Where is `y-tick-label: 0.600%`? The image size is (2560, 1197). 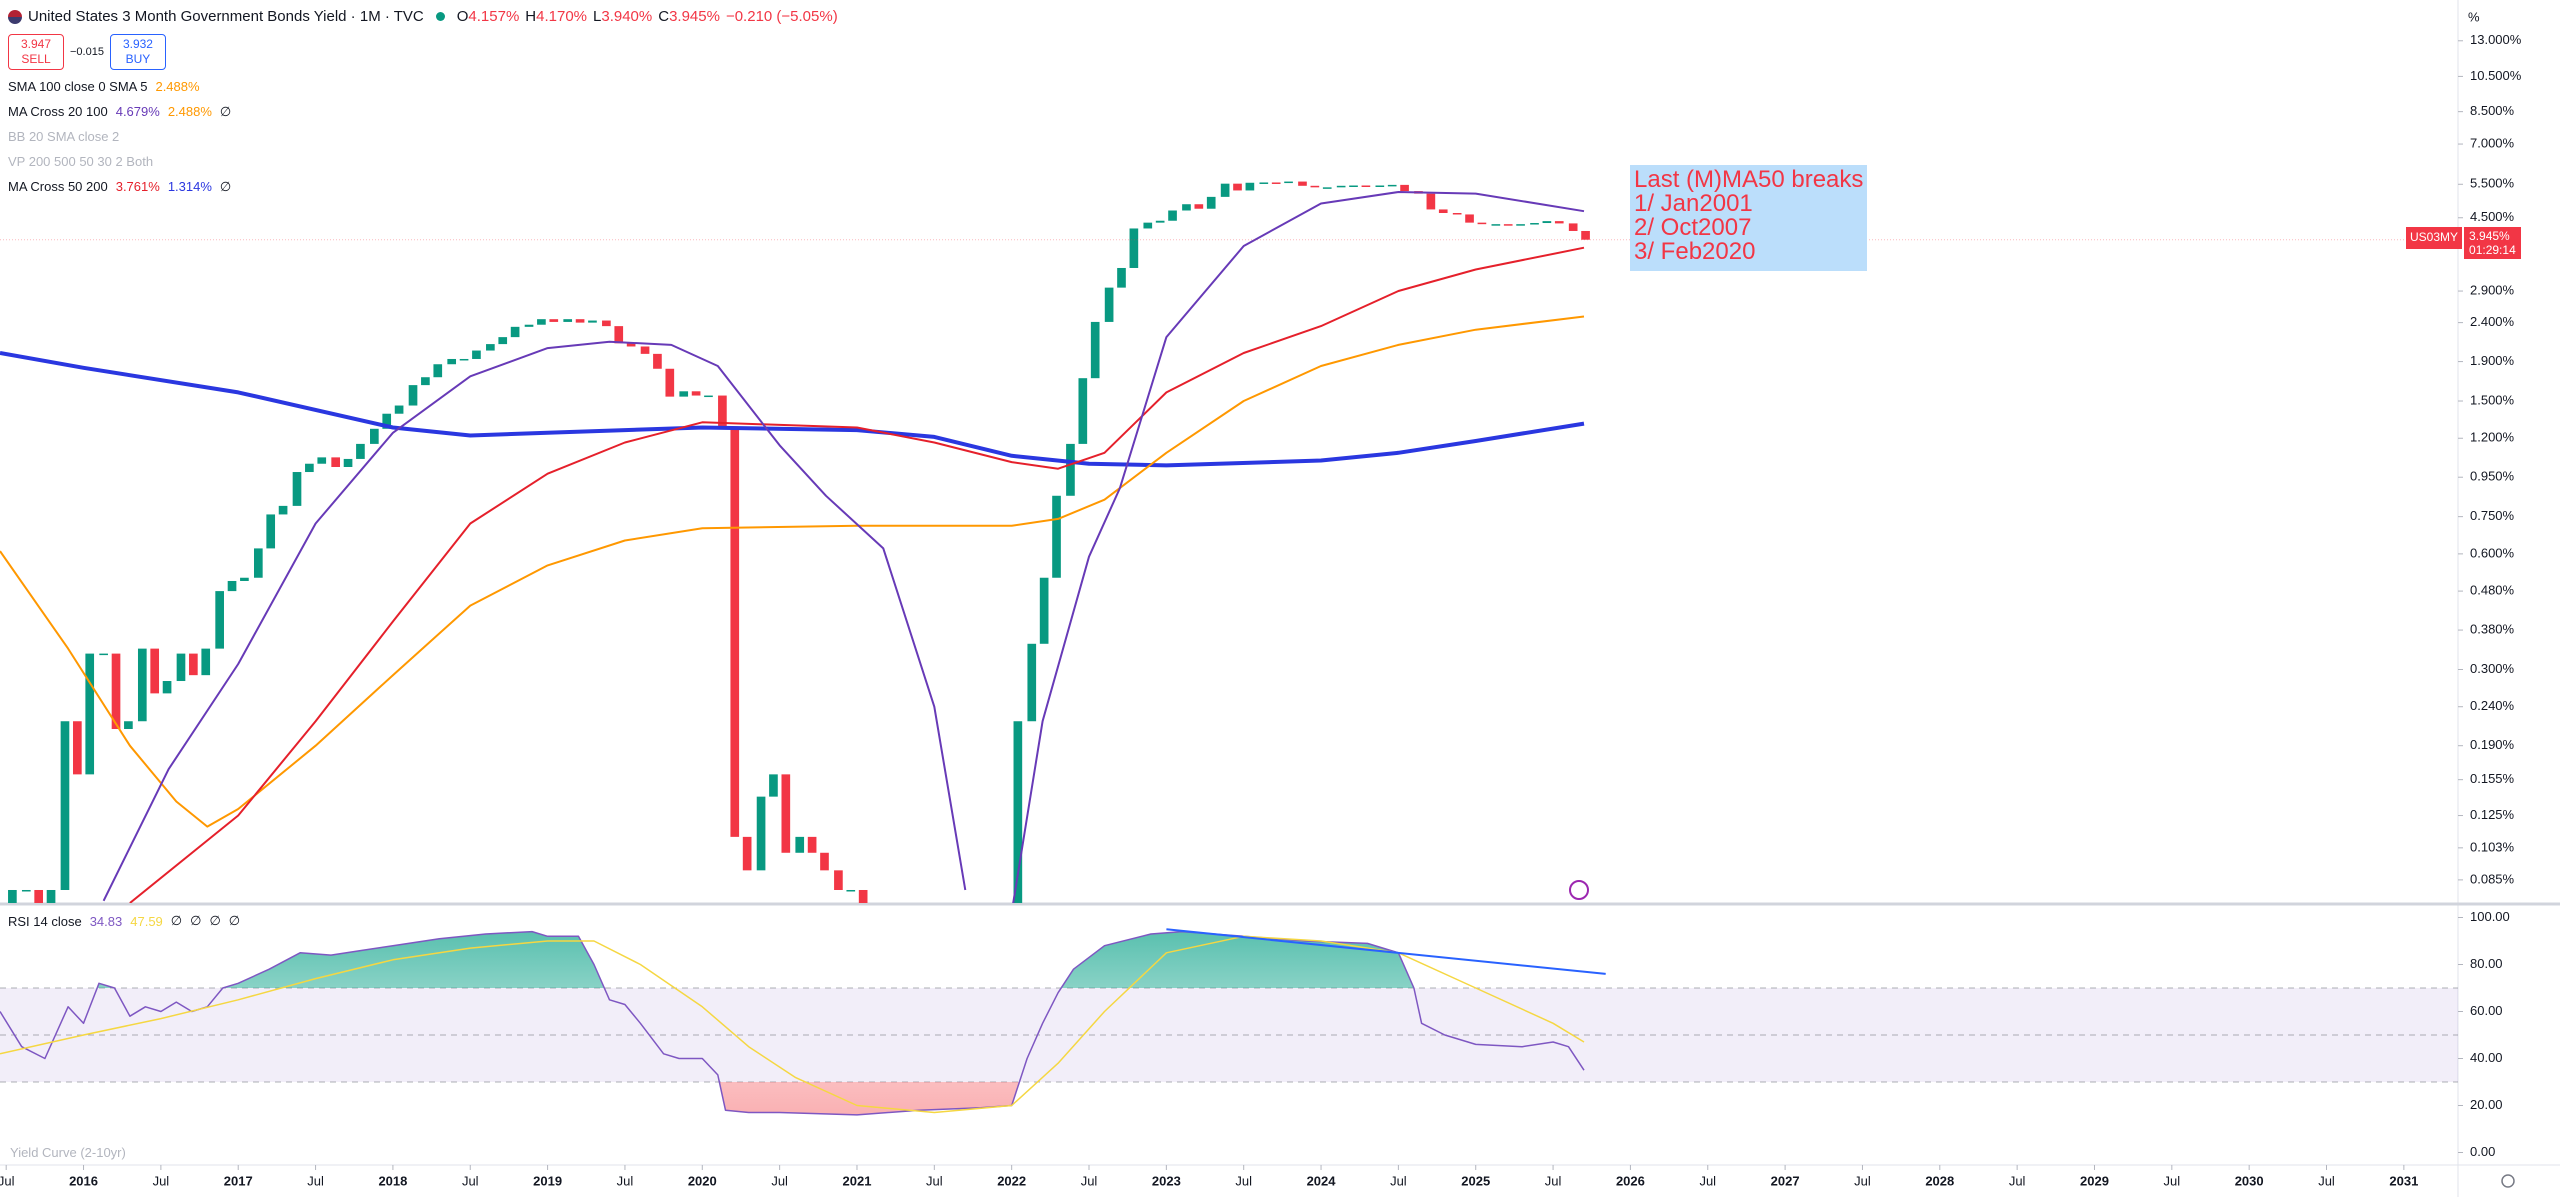 y-tick-label: 0.600% is located at coordinates (2492, 552).